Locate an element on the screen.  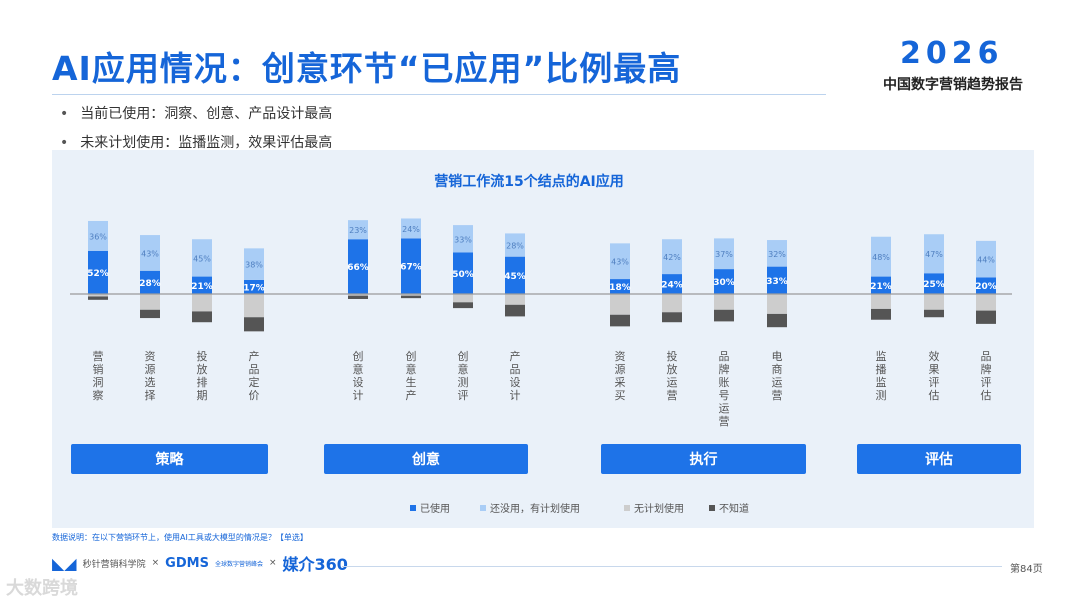
report-name: 中国数字营销趋势报告 is located at coordinates (953, 85).